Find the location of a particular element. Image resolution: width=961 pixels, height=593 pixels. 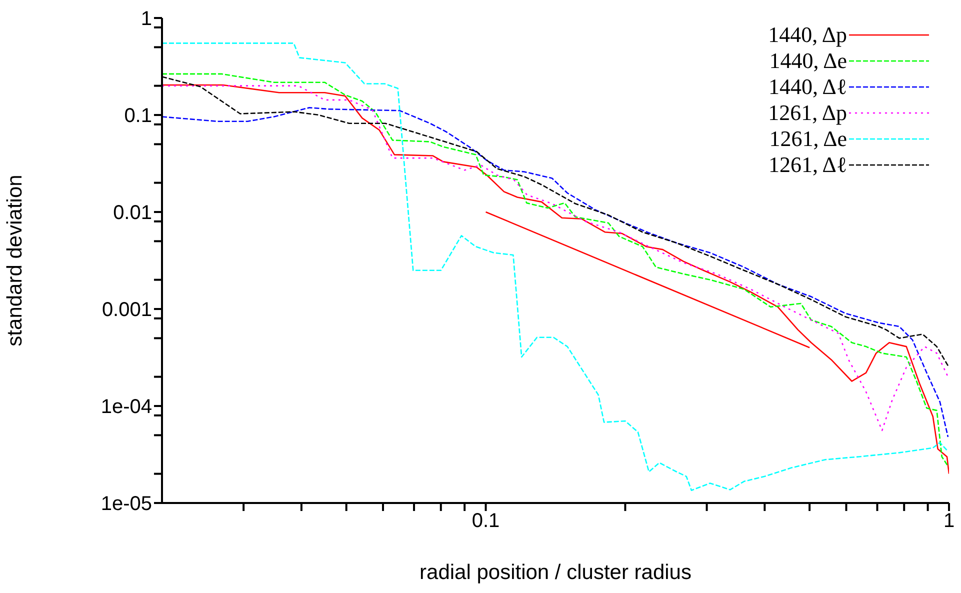

y-tick-label: 0.001 is located at coordinates (127, 310).